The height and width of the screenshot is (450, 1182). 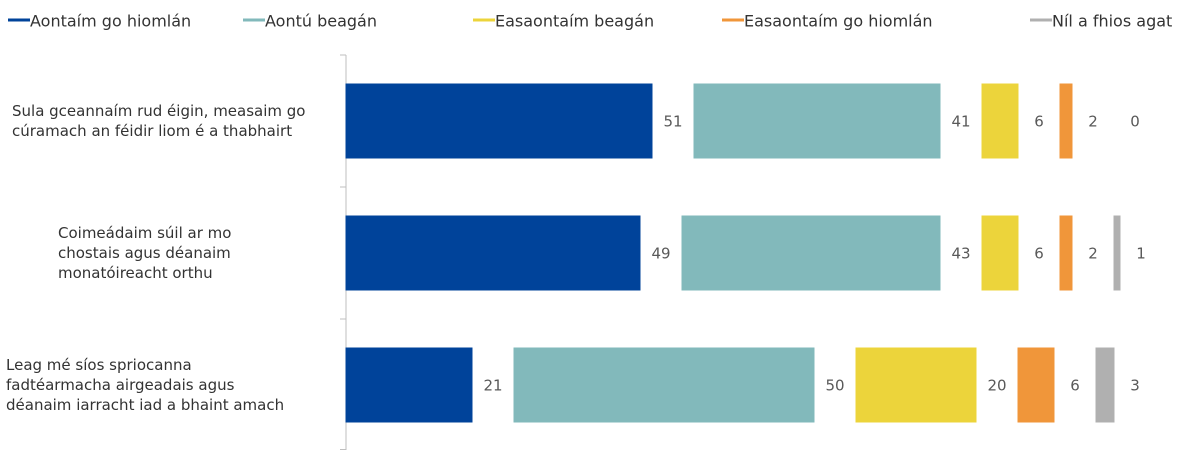 What do you see at coordinates (838, 21) in the screenshot?
I see `legend-label: Easaontaím go hiomlán` at bounding box center [838, 21].